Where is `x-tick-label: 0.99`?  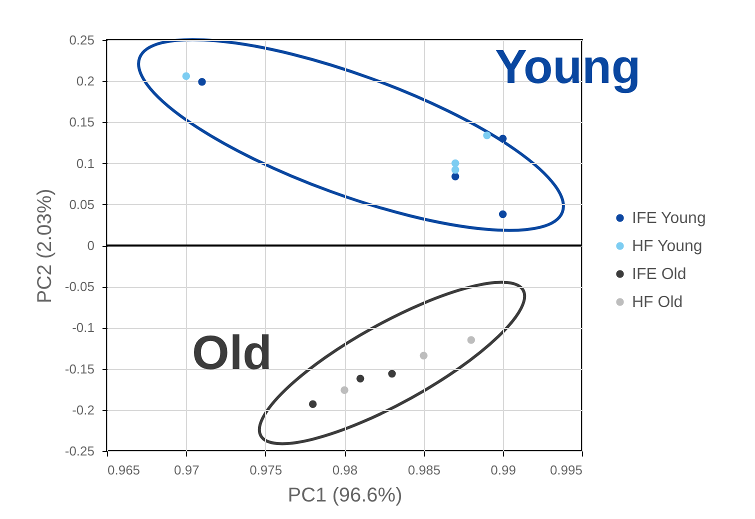
x-tick-label: 0.99 is located at coordinates (503, 470).